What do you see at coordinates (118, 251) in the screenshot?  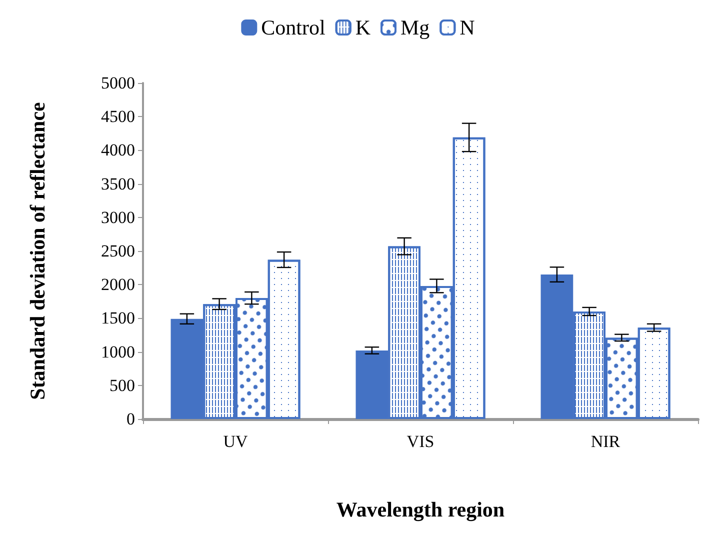 I see `y-tick-label: 2500` at bounding box center [118, 251].